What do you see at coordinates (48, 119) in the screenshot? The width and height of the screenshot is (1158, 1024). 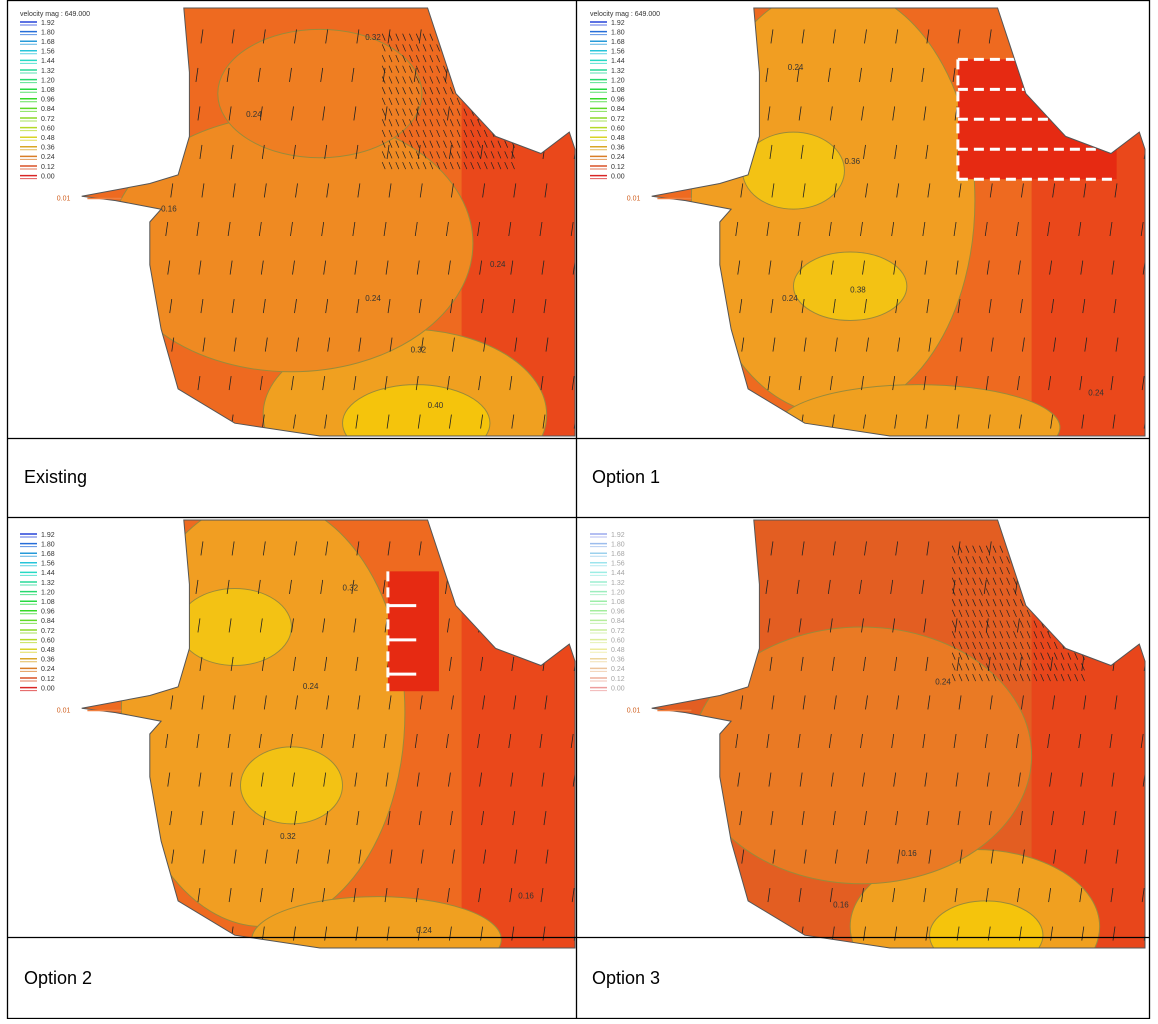 I see `legend-value: 0.72` at bounding box center [48, 119].